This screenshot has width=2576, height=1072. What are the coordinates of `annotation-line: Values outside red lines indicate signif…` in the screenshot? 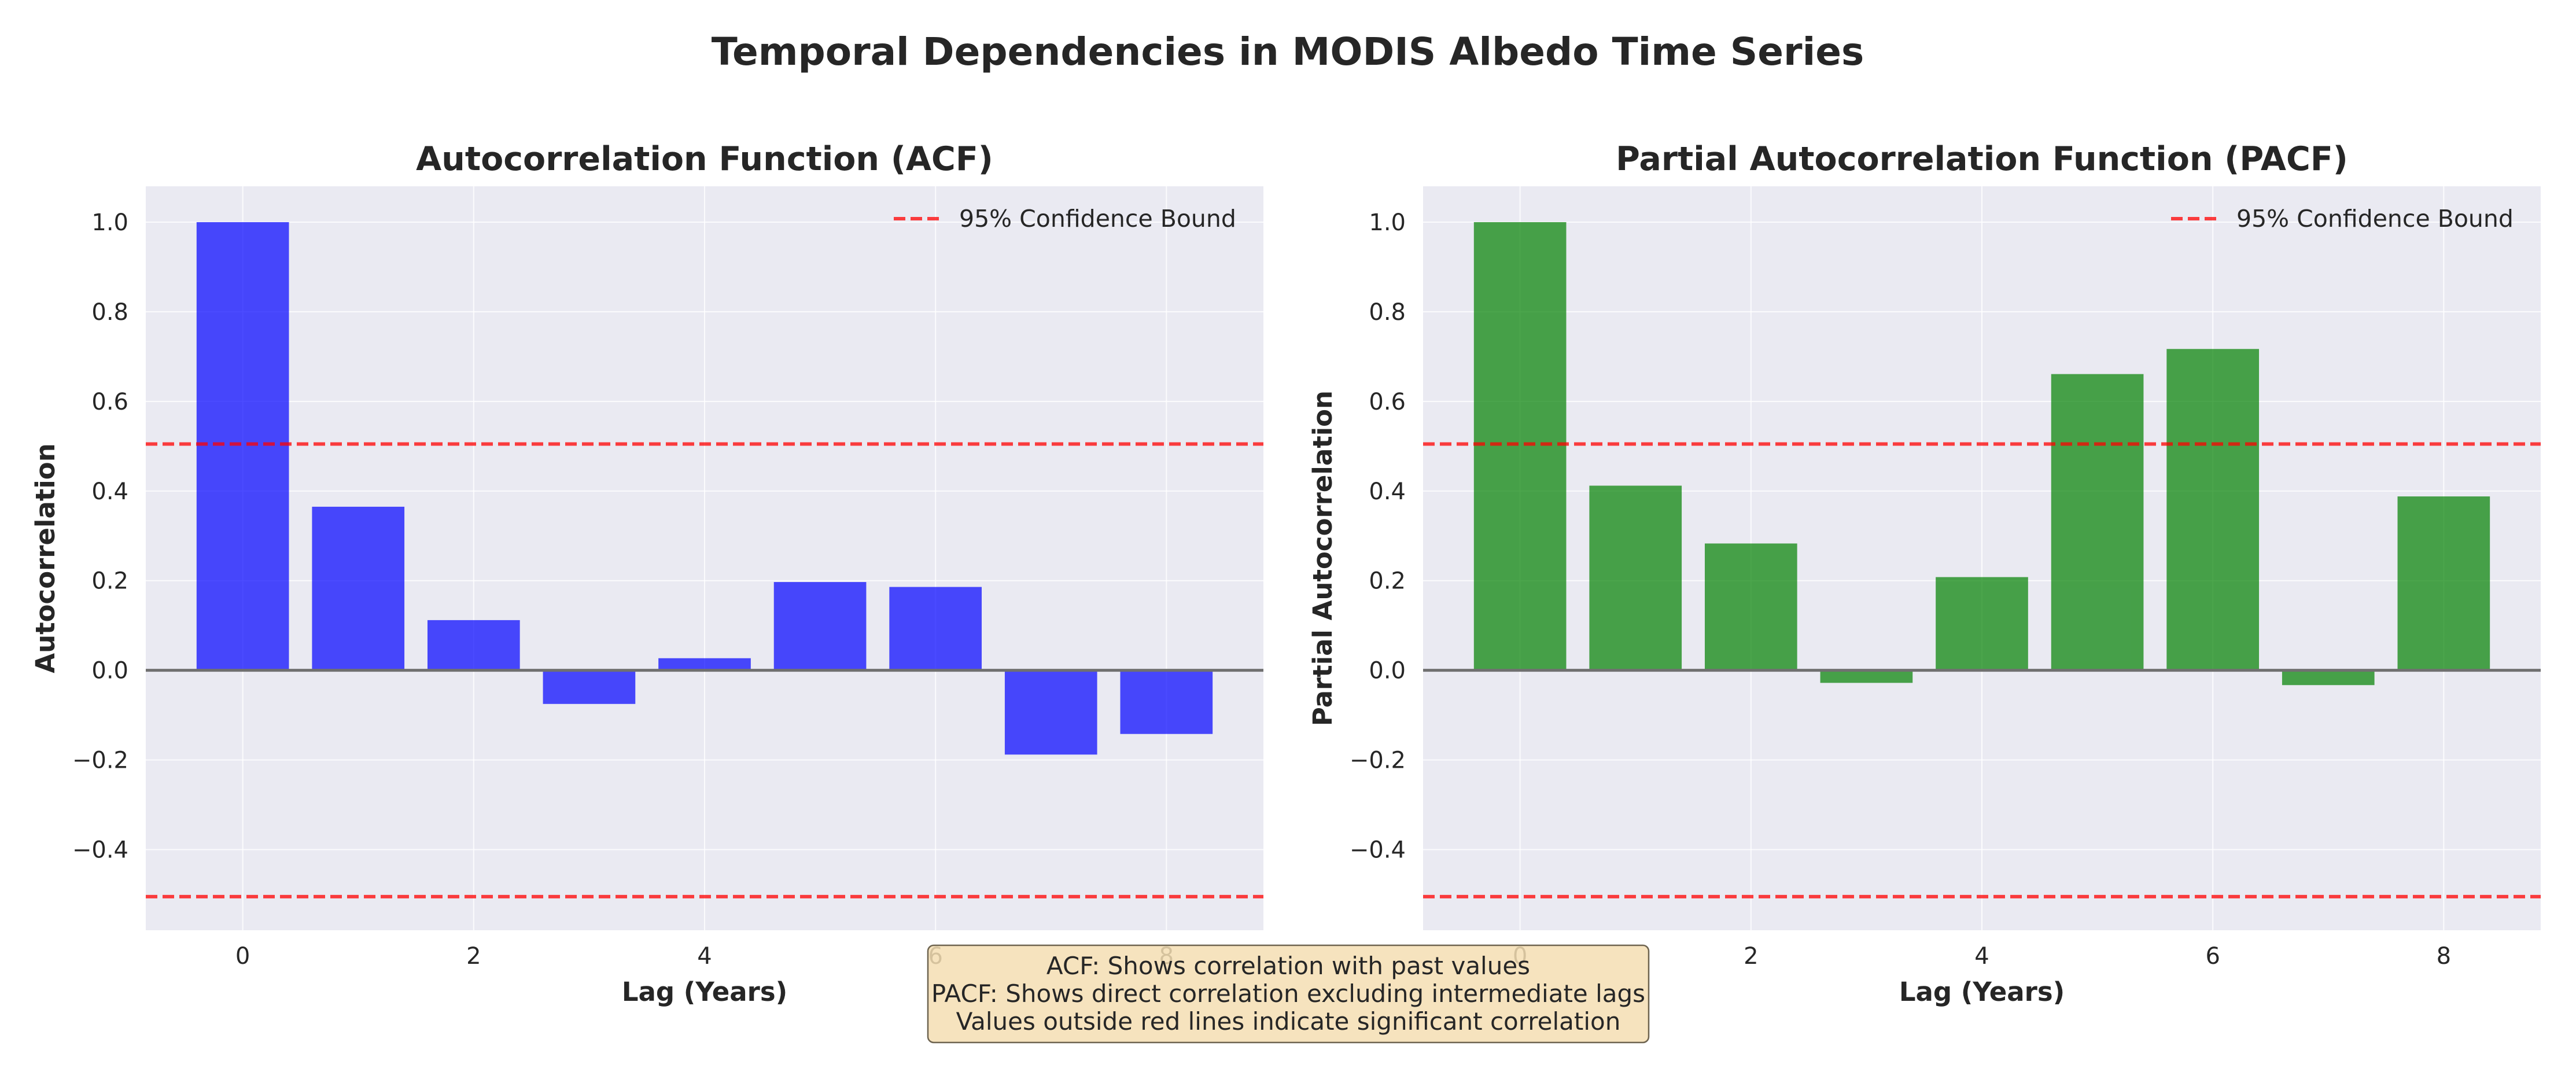 It's located at (1288, 1022).